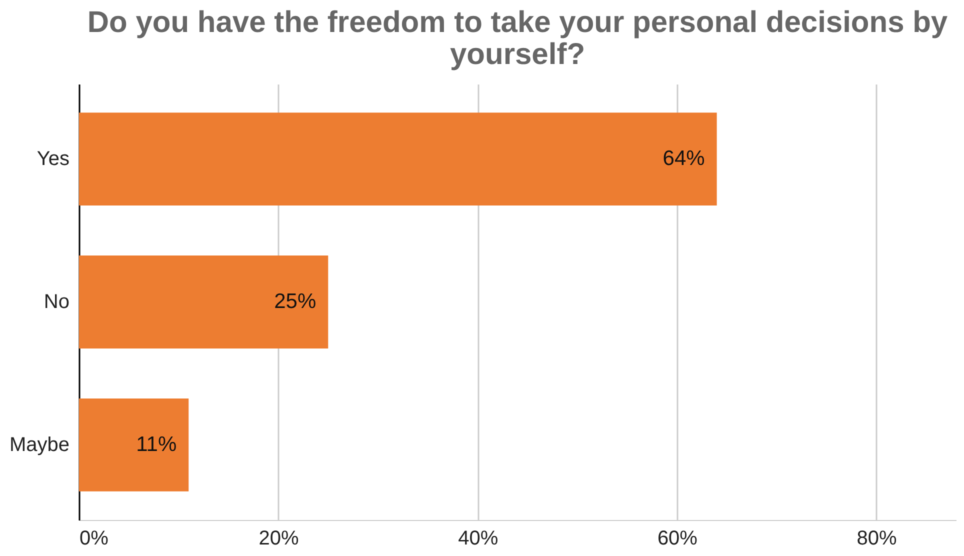  I want to click on y-tick-label: Yes, so click(53, 159).